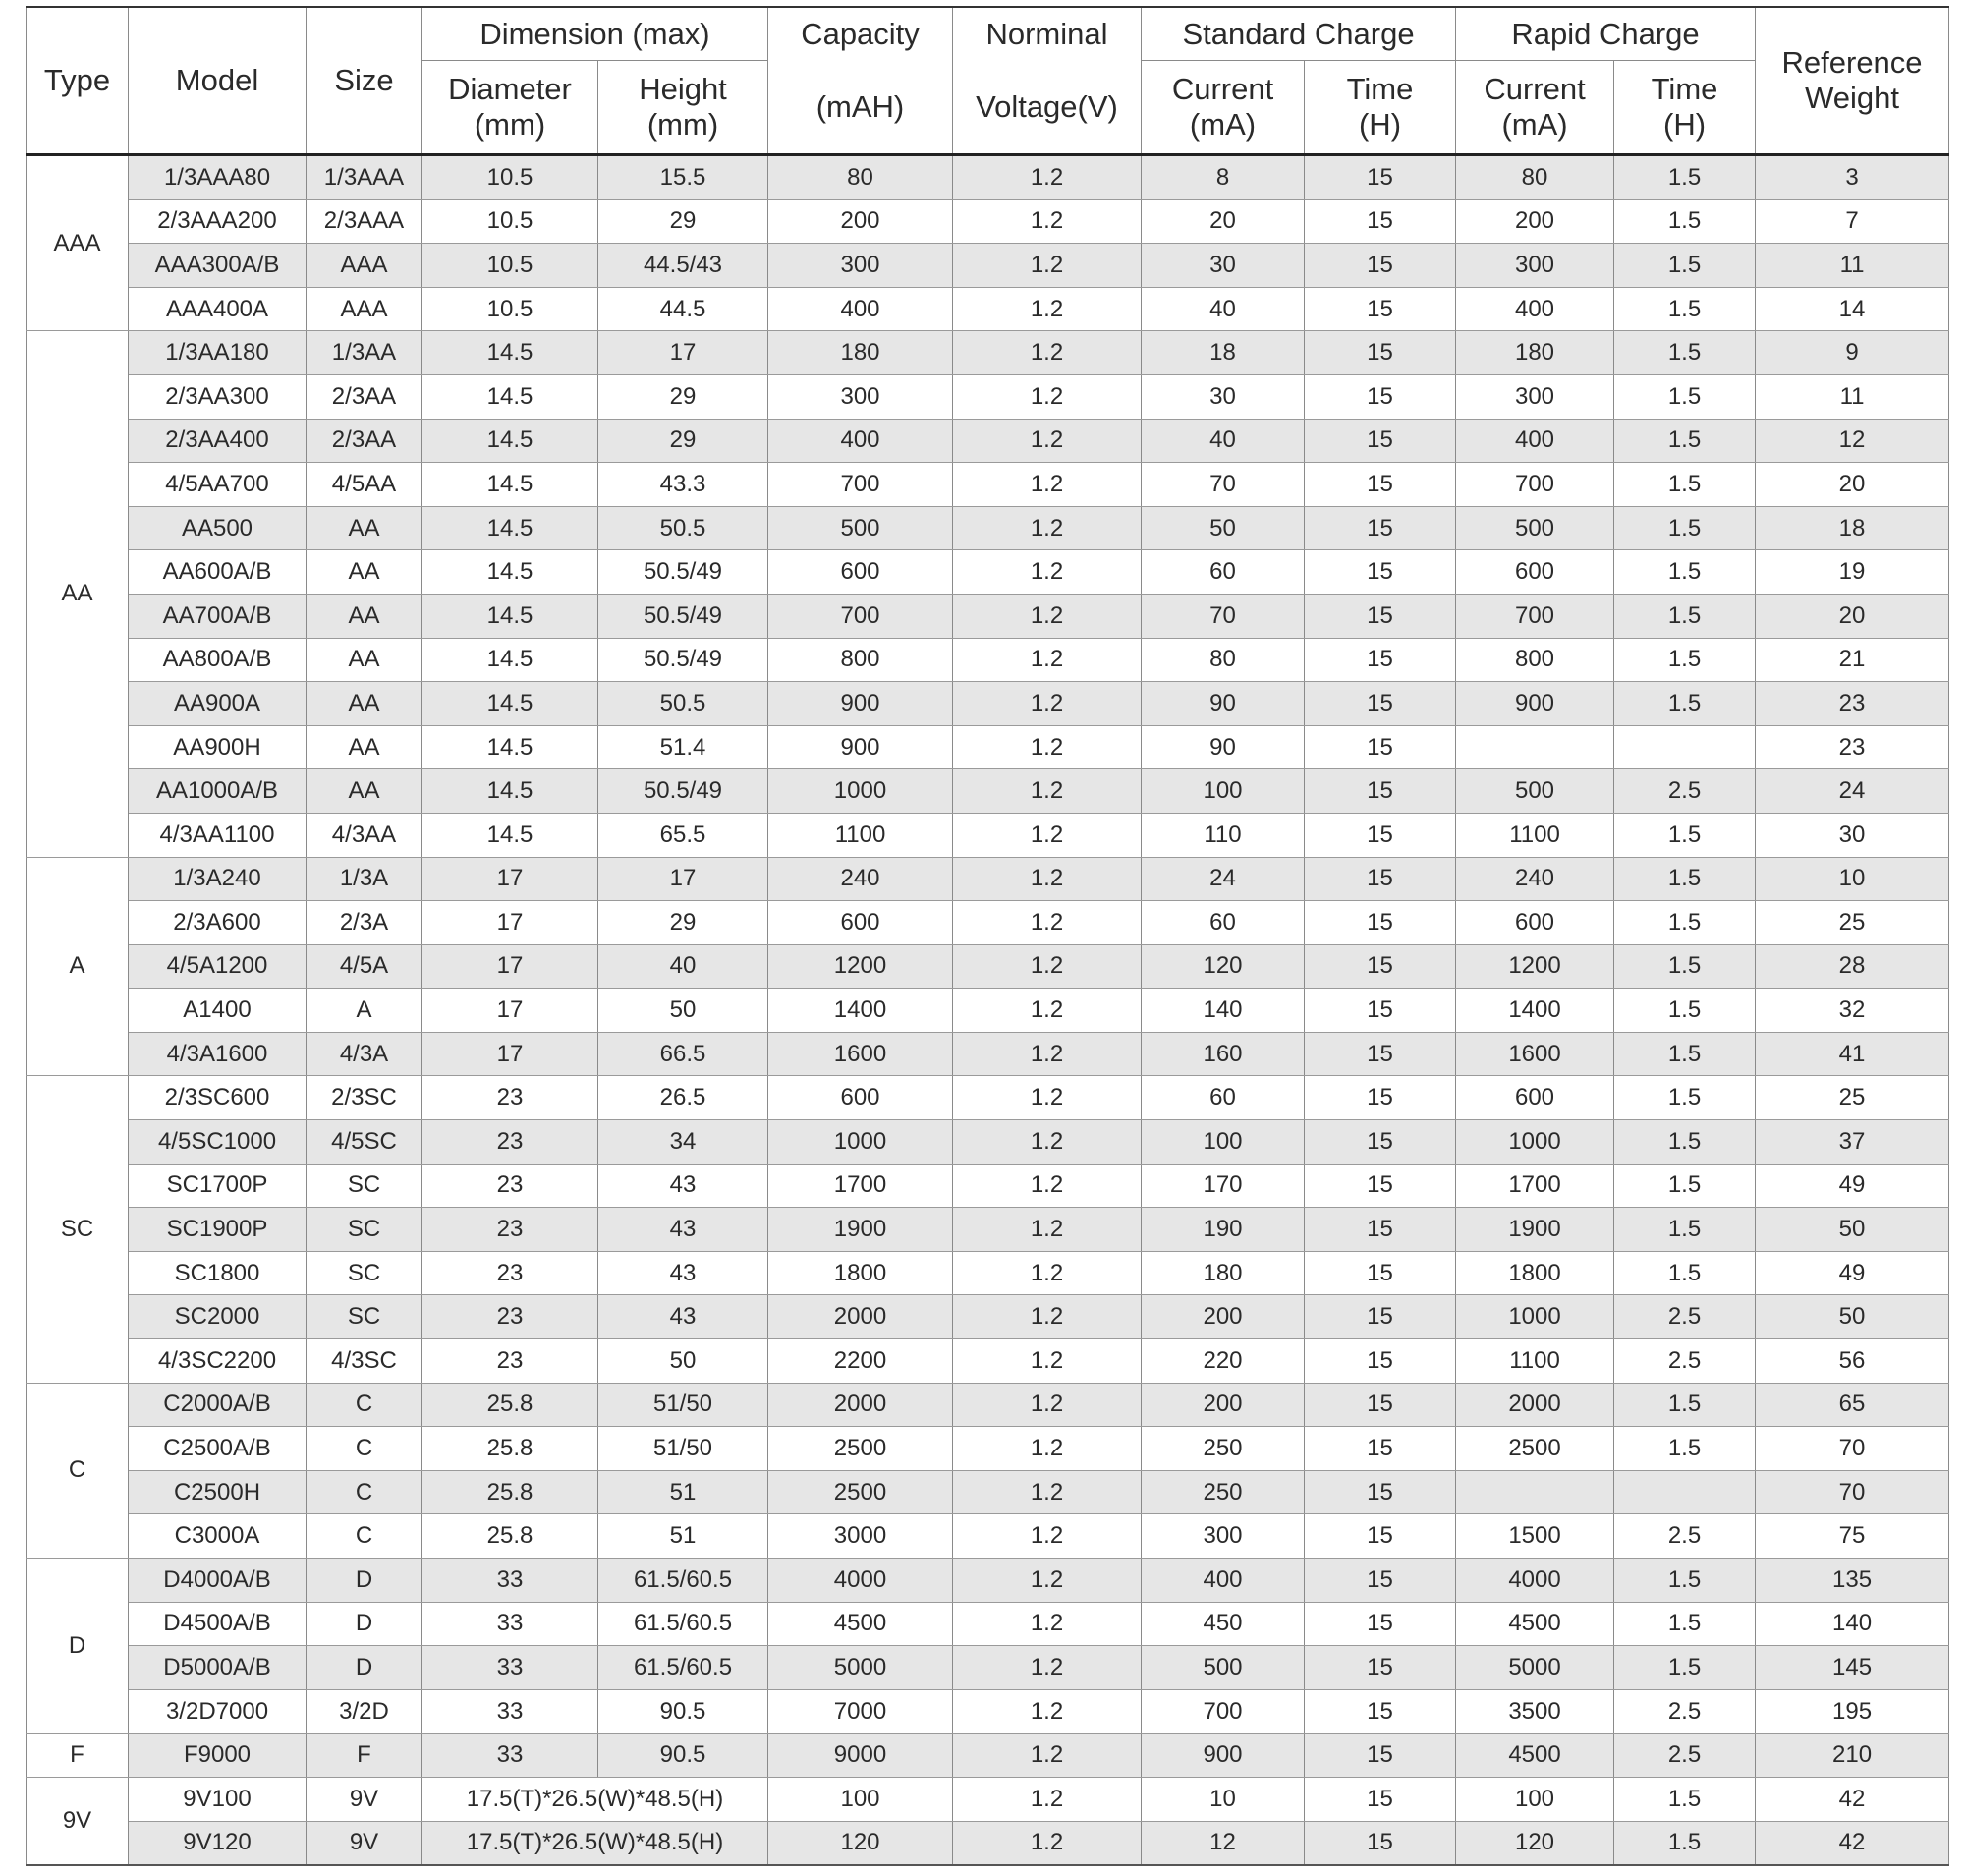 Image resolution: width=1965 pixels, height=1876 pixels. Describe the element at coordinates (217, 1799) in the screenshot. I see `table-cell: 9V100` at that location.